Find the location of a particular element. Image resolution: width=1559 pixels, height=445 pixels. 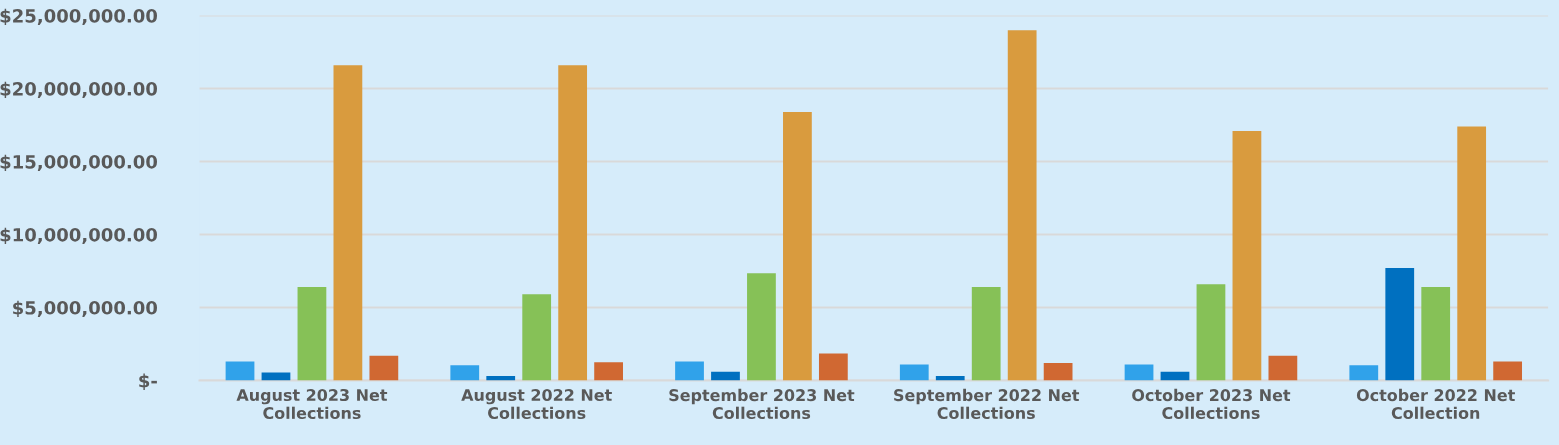

x-tick-label: September 2023 Net Collections is located at coordinates (762, 404).